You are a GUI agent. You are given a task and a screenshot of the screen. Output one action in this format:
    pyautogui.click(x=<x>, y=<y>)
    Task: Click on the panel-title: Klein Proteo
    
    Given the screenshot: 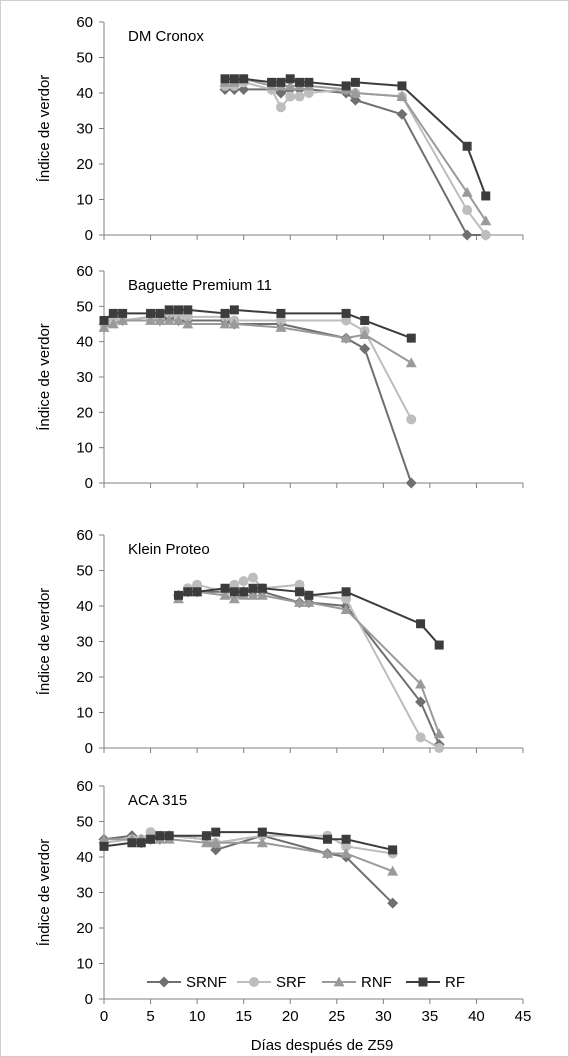 What is the action you would take?
    pyautogui.click(x=169, y=549)
    